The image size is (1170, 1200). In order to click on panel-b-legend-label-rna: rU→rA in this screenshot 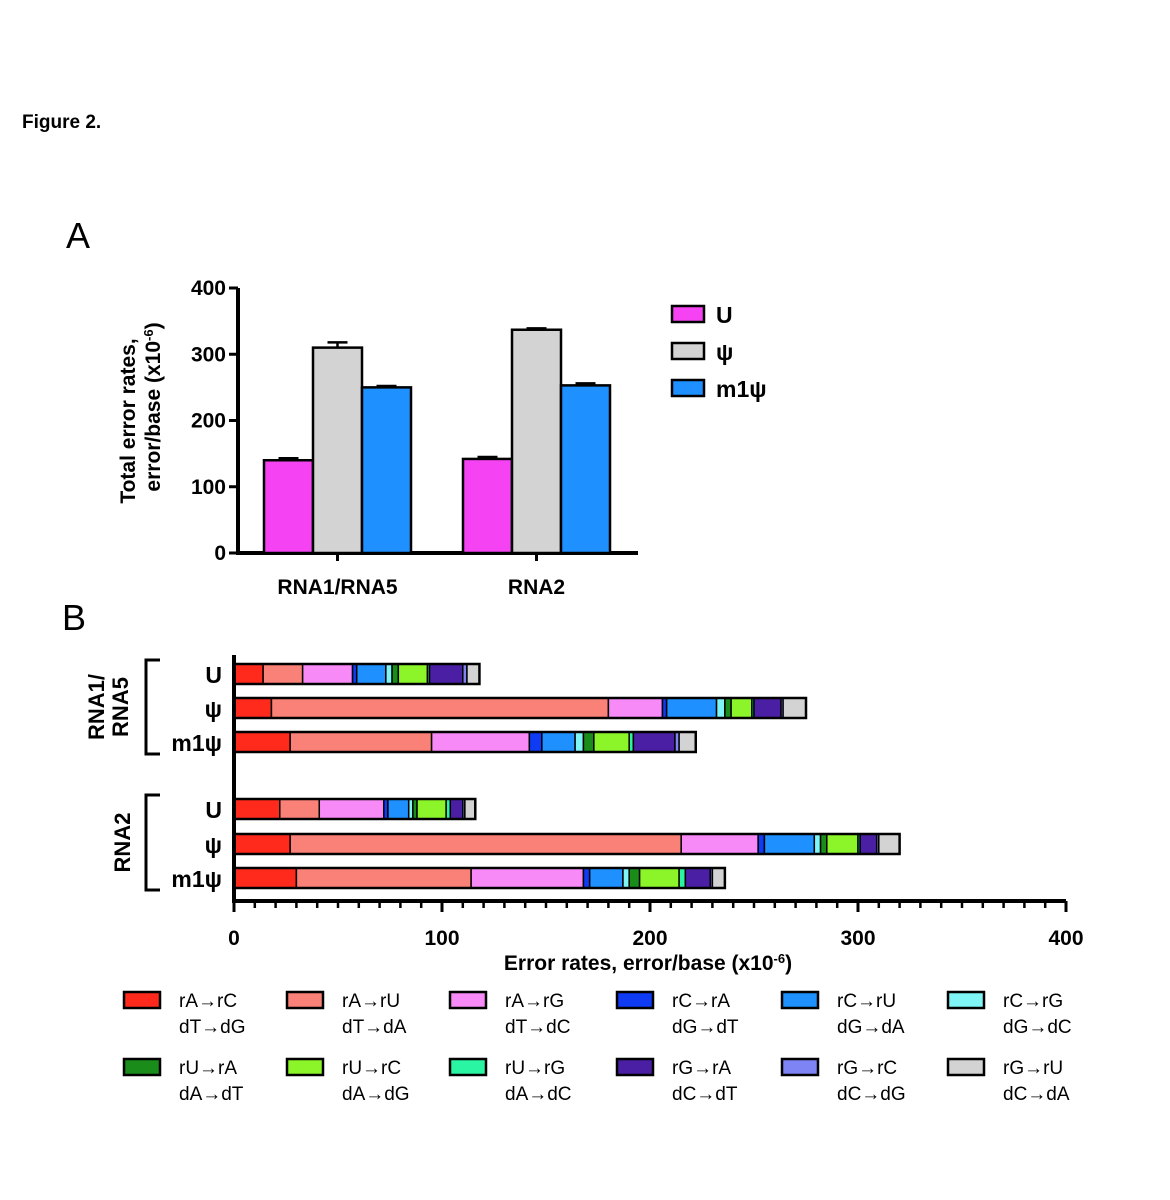, I will do `click(208, 1068)`.